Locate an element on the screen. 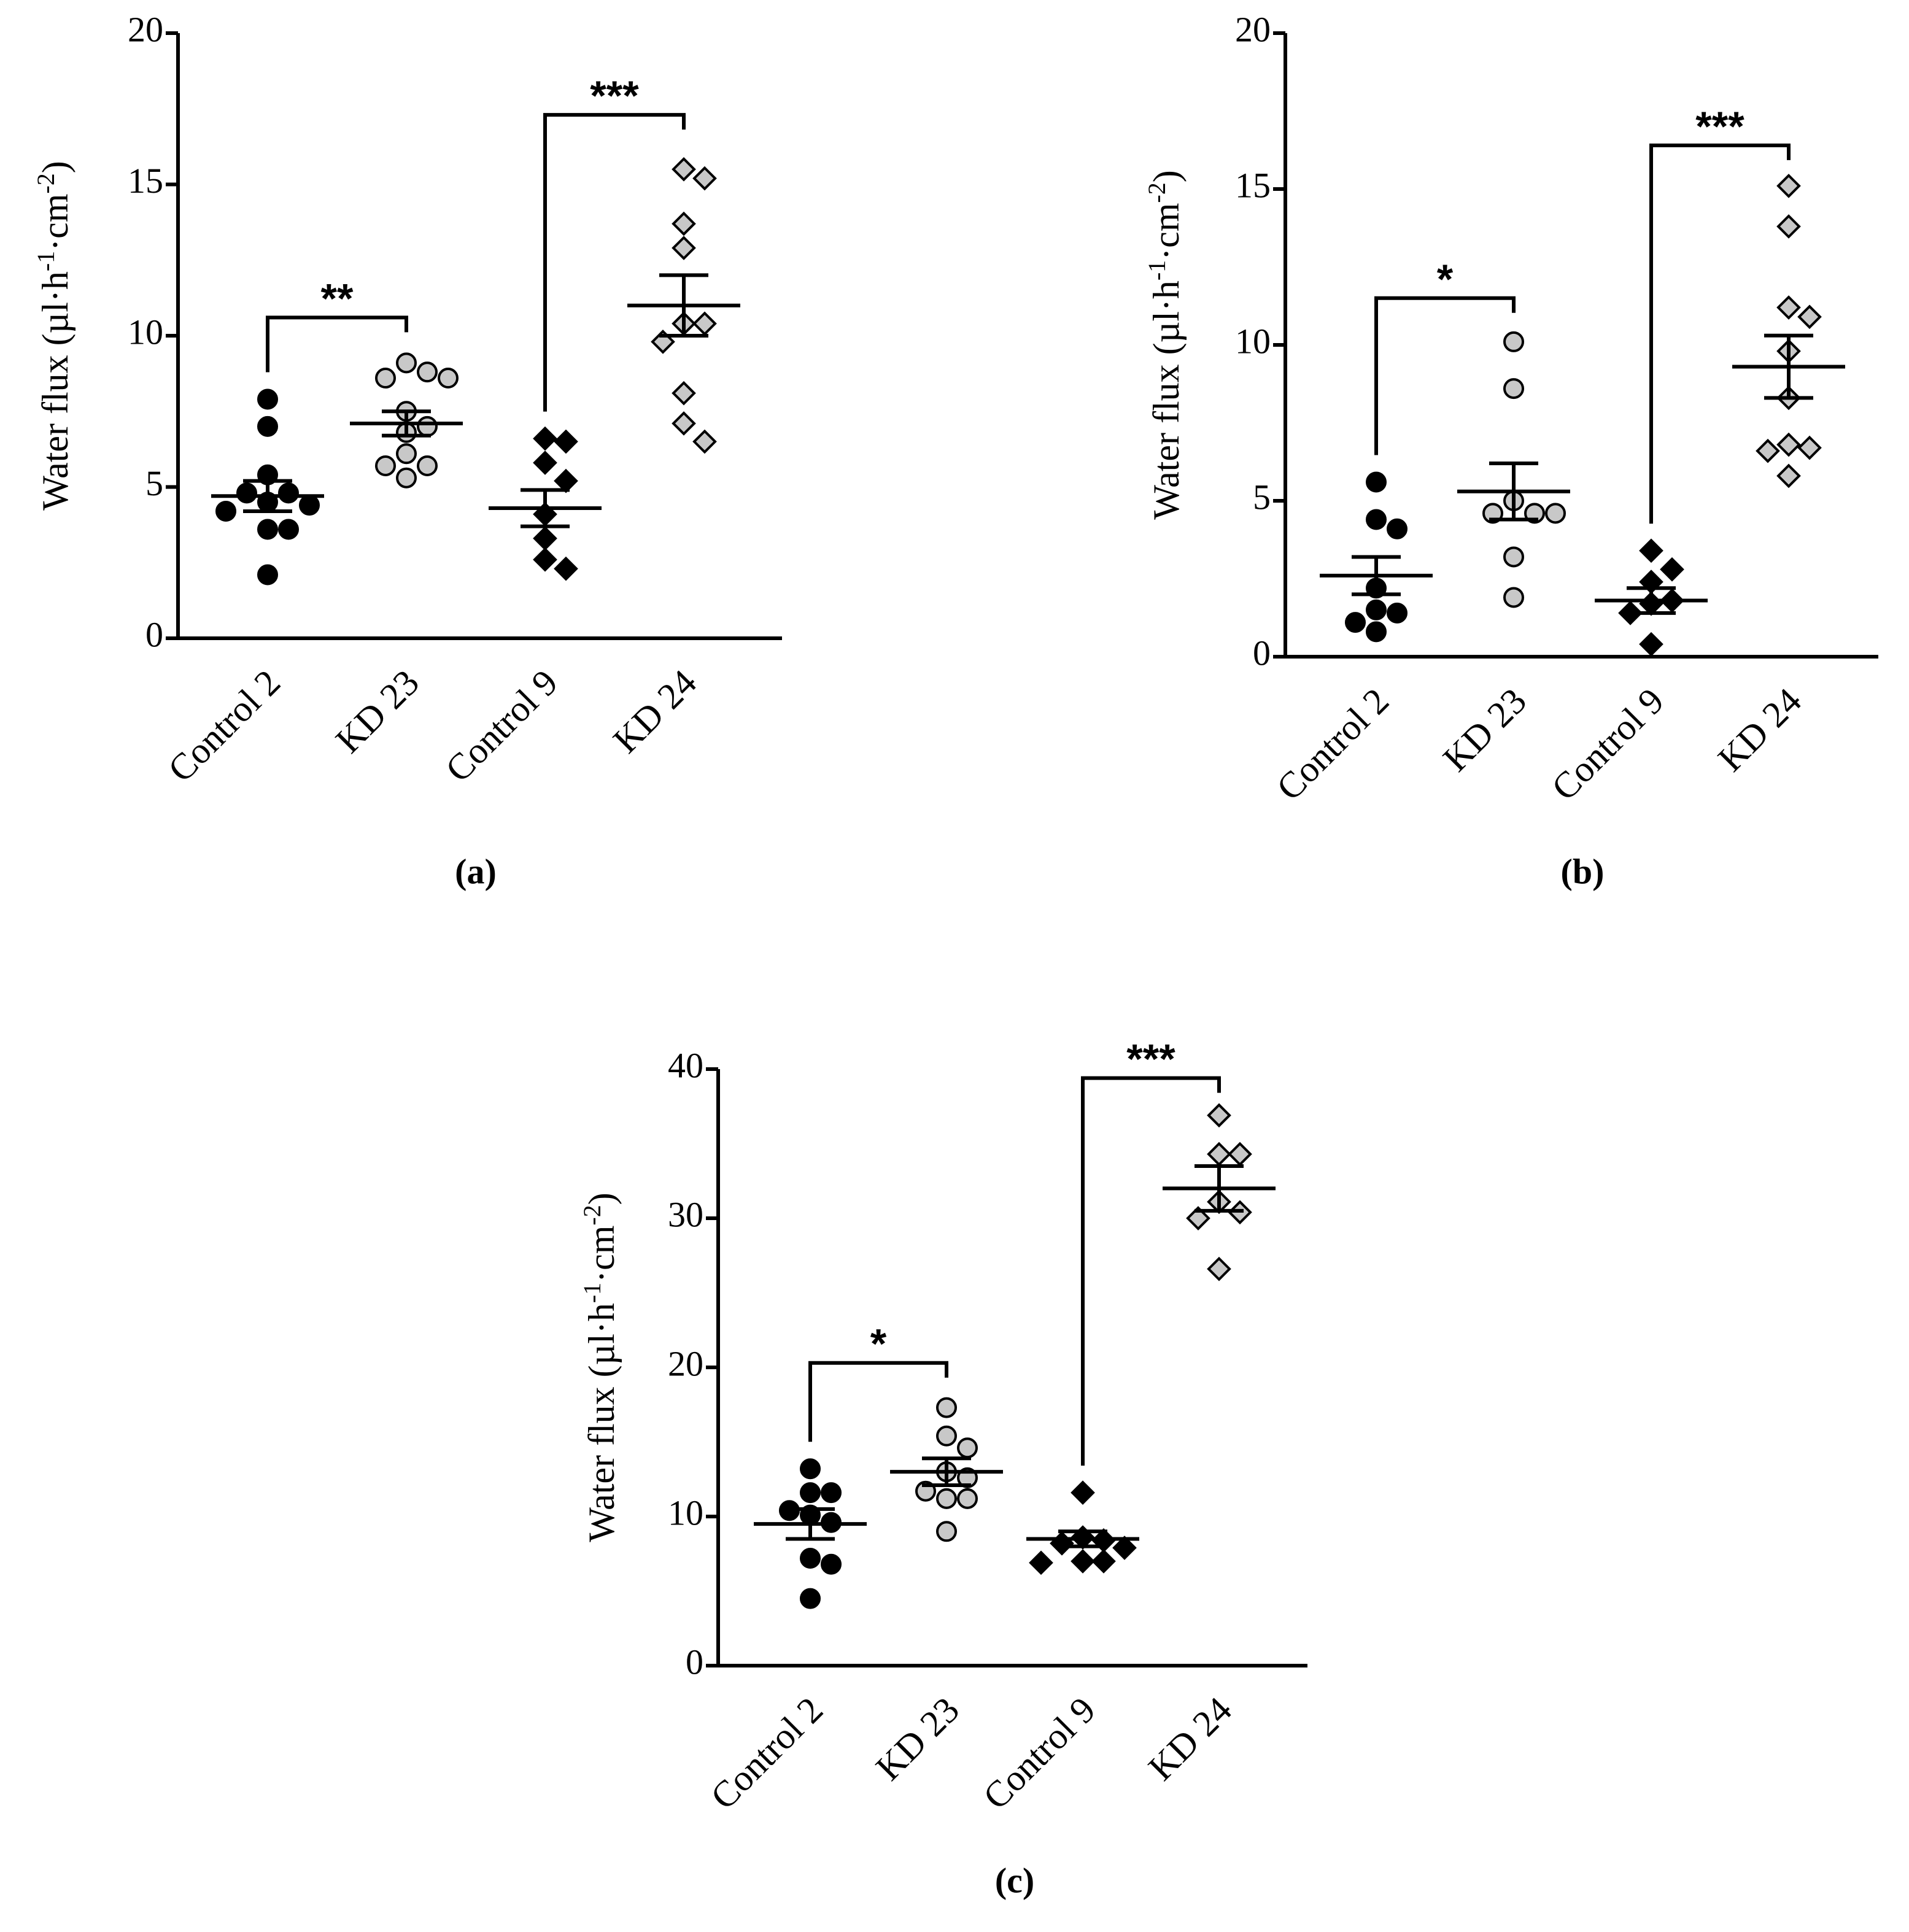 This screenshot has width=1909, height=1932. panel-label: (c) is located at coordinates (1014, 1880).